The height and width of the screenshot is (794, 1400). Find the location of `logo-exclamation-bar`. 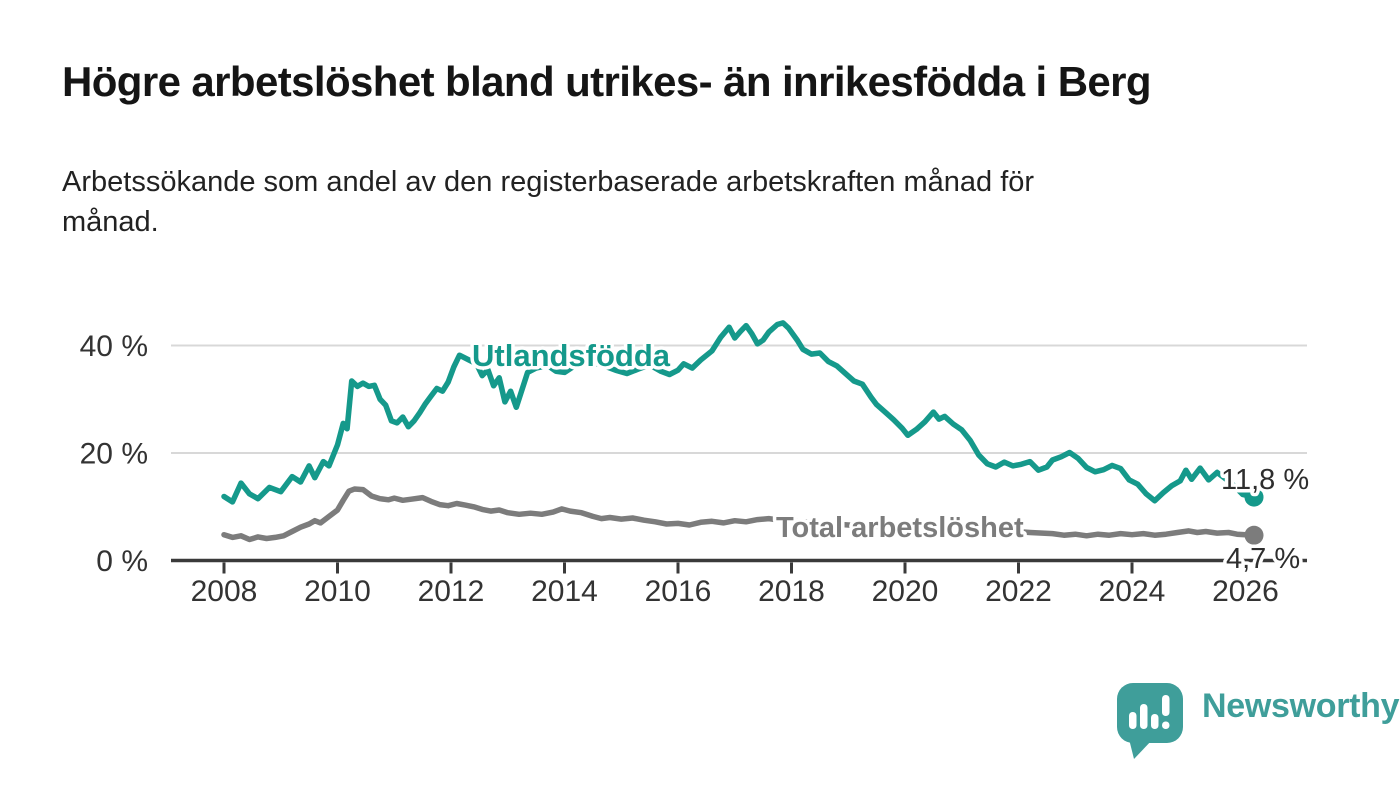

logo-exclamation-bar is located at coordinates (1166, 705).